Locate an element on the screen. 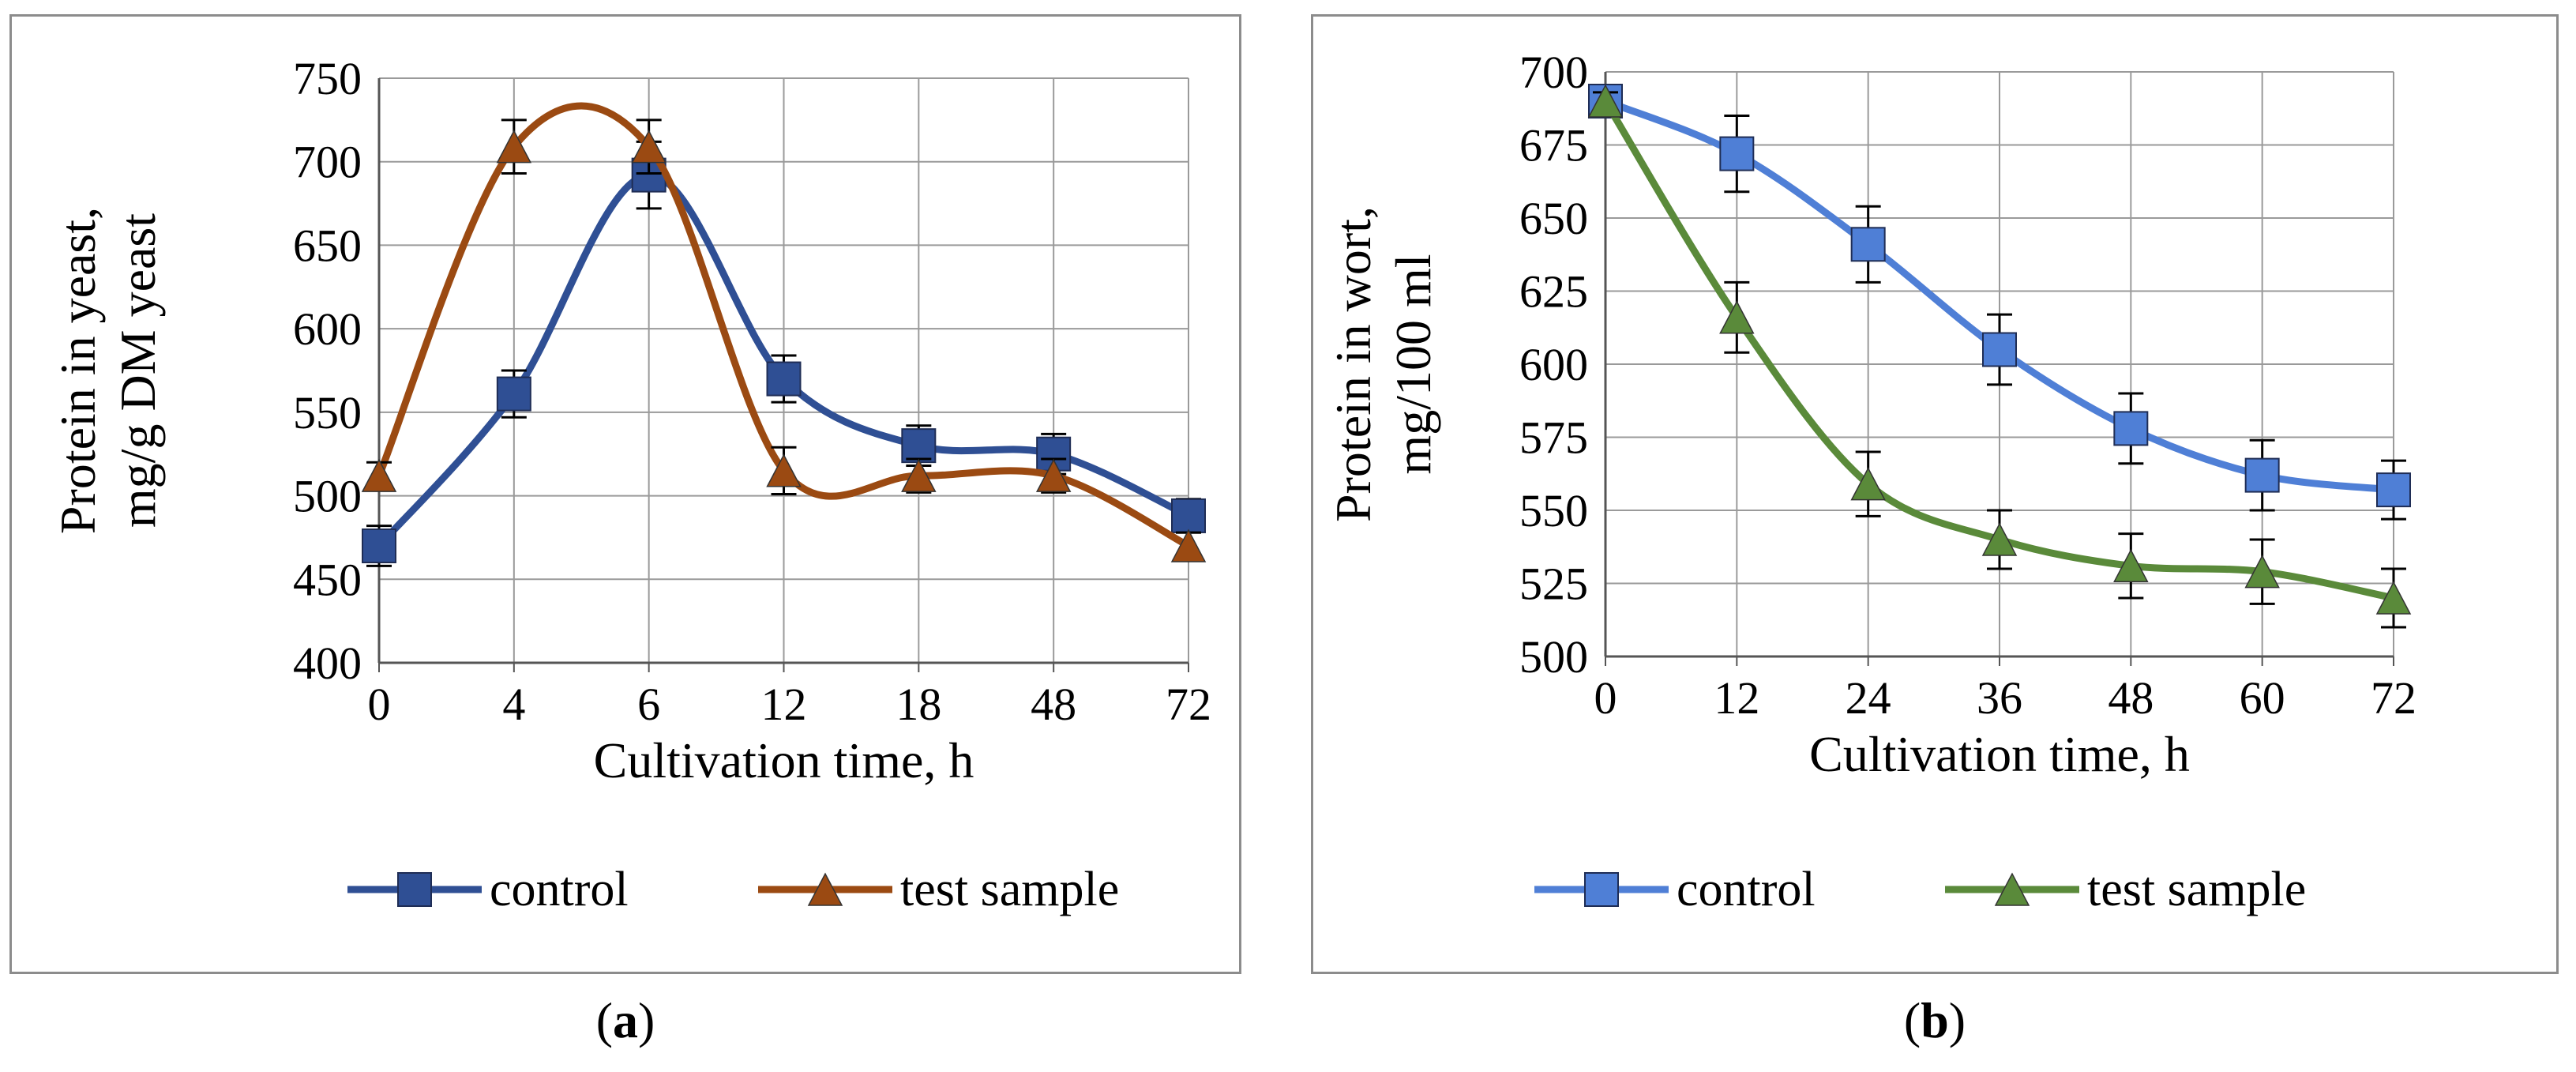 This screenshot has width=2576, height=1072. y-tick-label: 575 is located at coordinates (1553, 438).